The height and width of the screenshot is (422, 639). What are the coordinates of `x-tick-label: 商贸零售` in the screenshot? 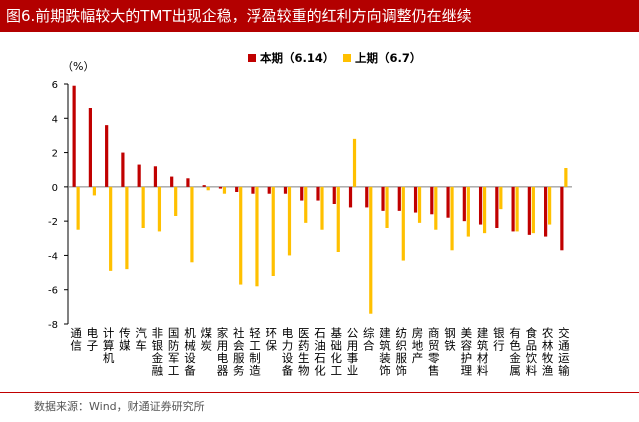 It's located at (434, 352).